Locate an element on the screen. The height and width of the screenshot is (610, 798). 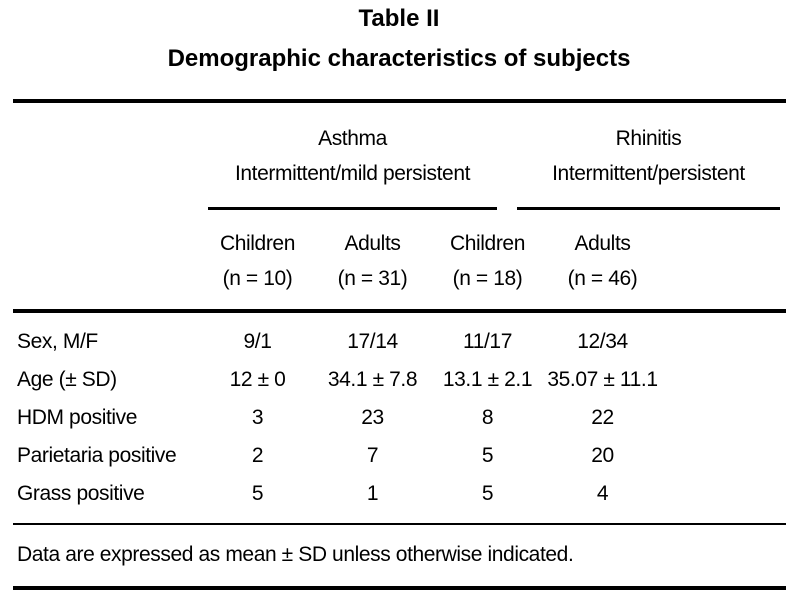
table-title: Demographic characteristics of subjects is located at coordinates (399, 58).